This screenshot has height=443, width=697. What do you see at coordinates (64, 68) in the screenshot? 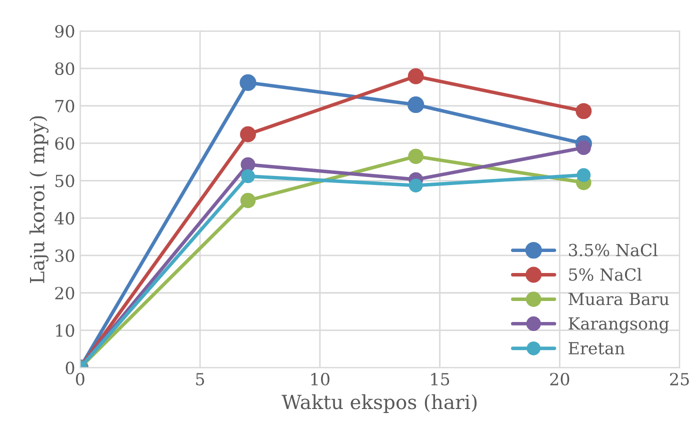
I see `y-tick-label: 80` at bounding box center [64, 68].